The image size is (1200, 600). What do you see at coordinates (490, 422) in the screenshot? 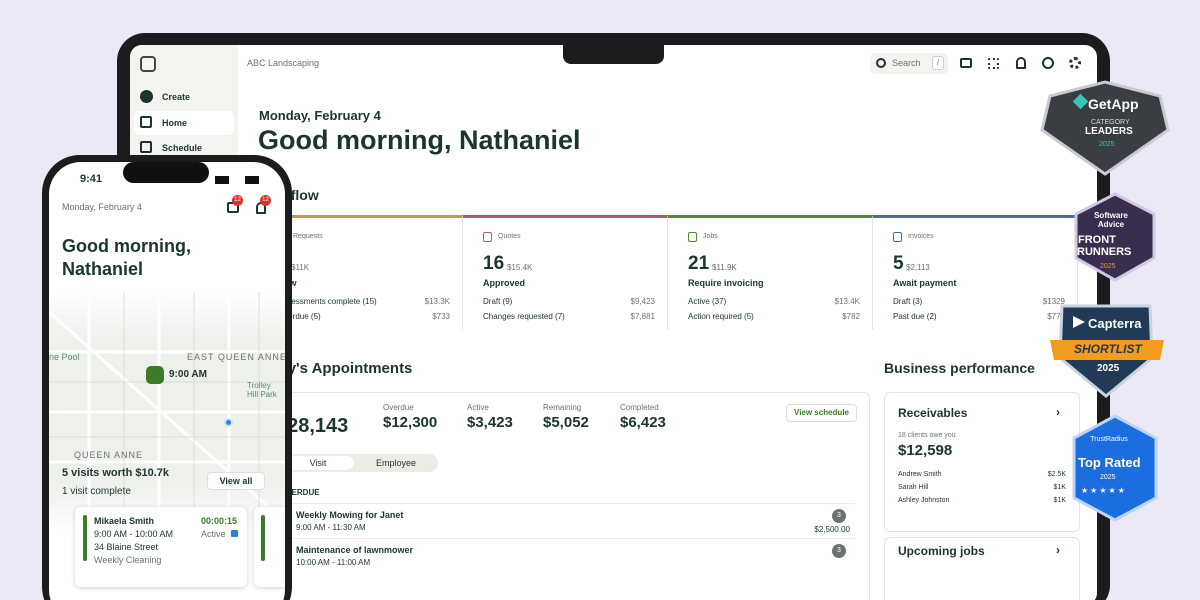
I see `stat-value: $3,423` at bounding box center [490, 422].